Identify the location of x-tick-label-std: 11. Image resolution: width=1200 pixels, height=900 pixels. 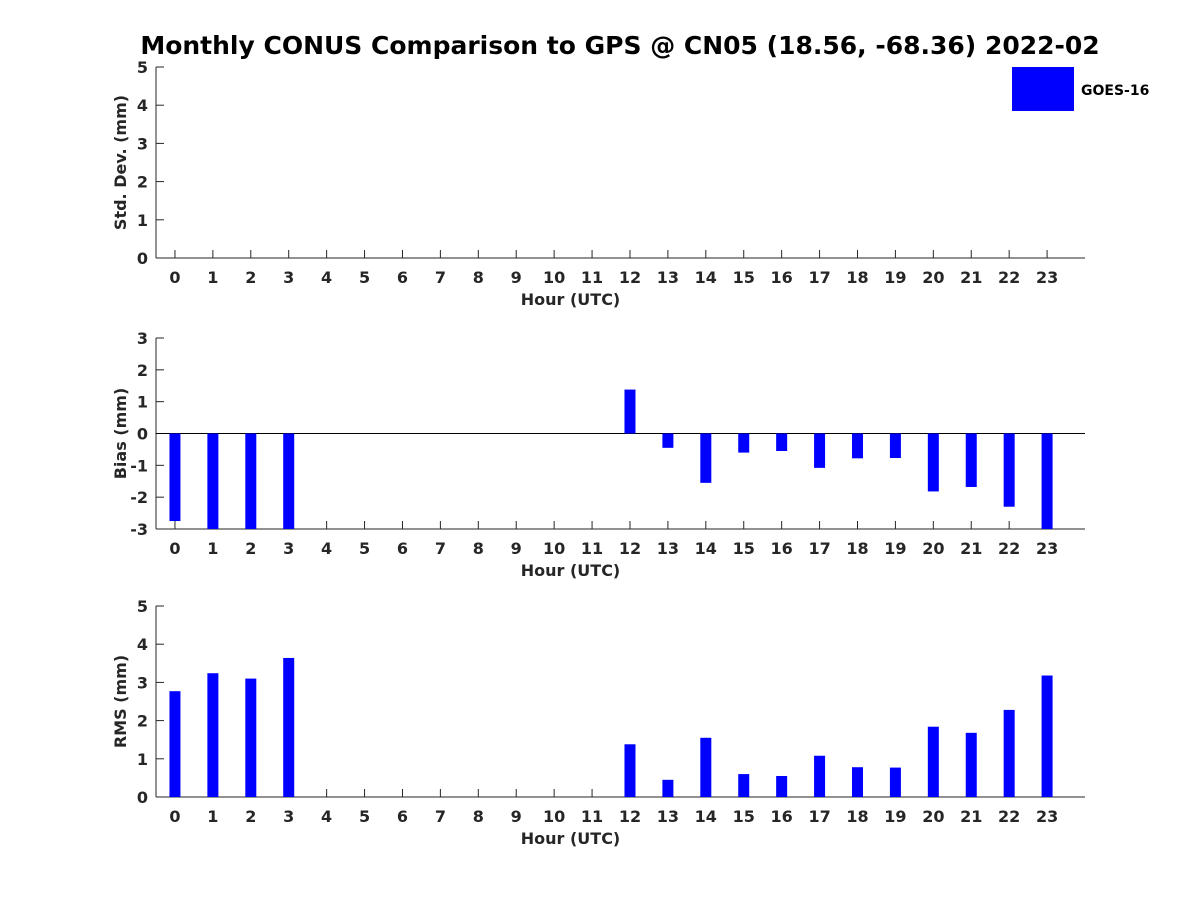
(592, 277).